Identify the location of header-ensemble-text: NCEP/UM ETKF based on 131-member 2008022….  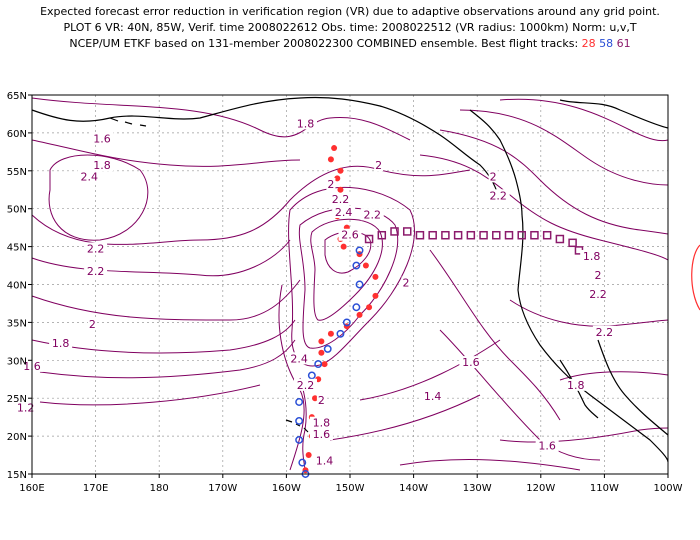
(325, 43).